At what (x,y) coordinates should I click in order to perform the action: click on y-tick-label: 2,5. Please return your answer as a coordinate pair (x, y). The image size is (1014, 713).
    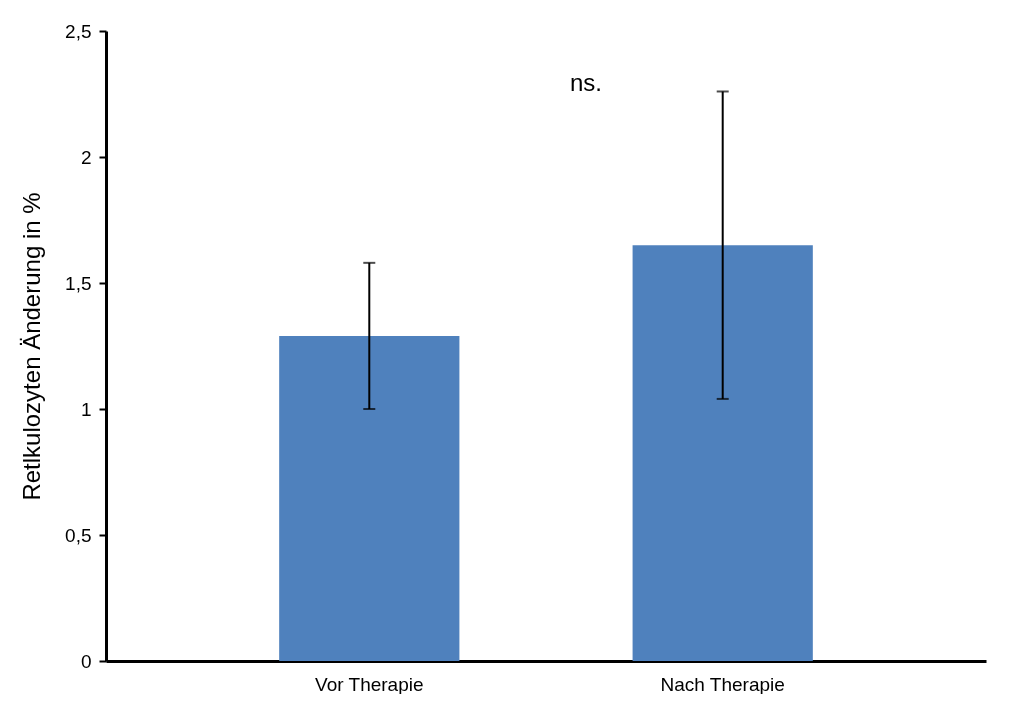
    Looking at the image, I should click on (78, 31).